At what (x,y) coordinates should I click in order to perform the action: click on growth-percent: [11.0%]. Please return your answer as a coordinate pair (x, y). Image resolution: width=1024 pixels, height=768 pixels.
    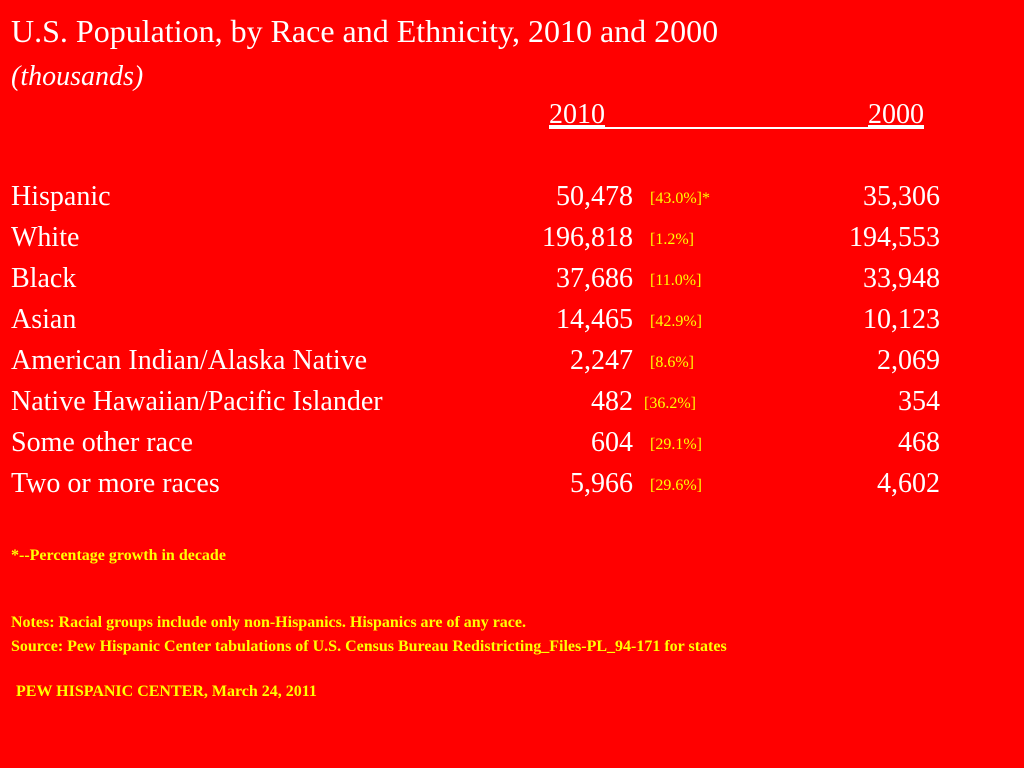
    Looking at the image, I should click on (676, 280).